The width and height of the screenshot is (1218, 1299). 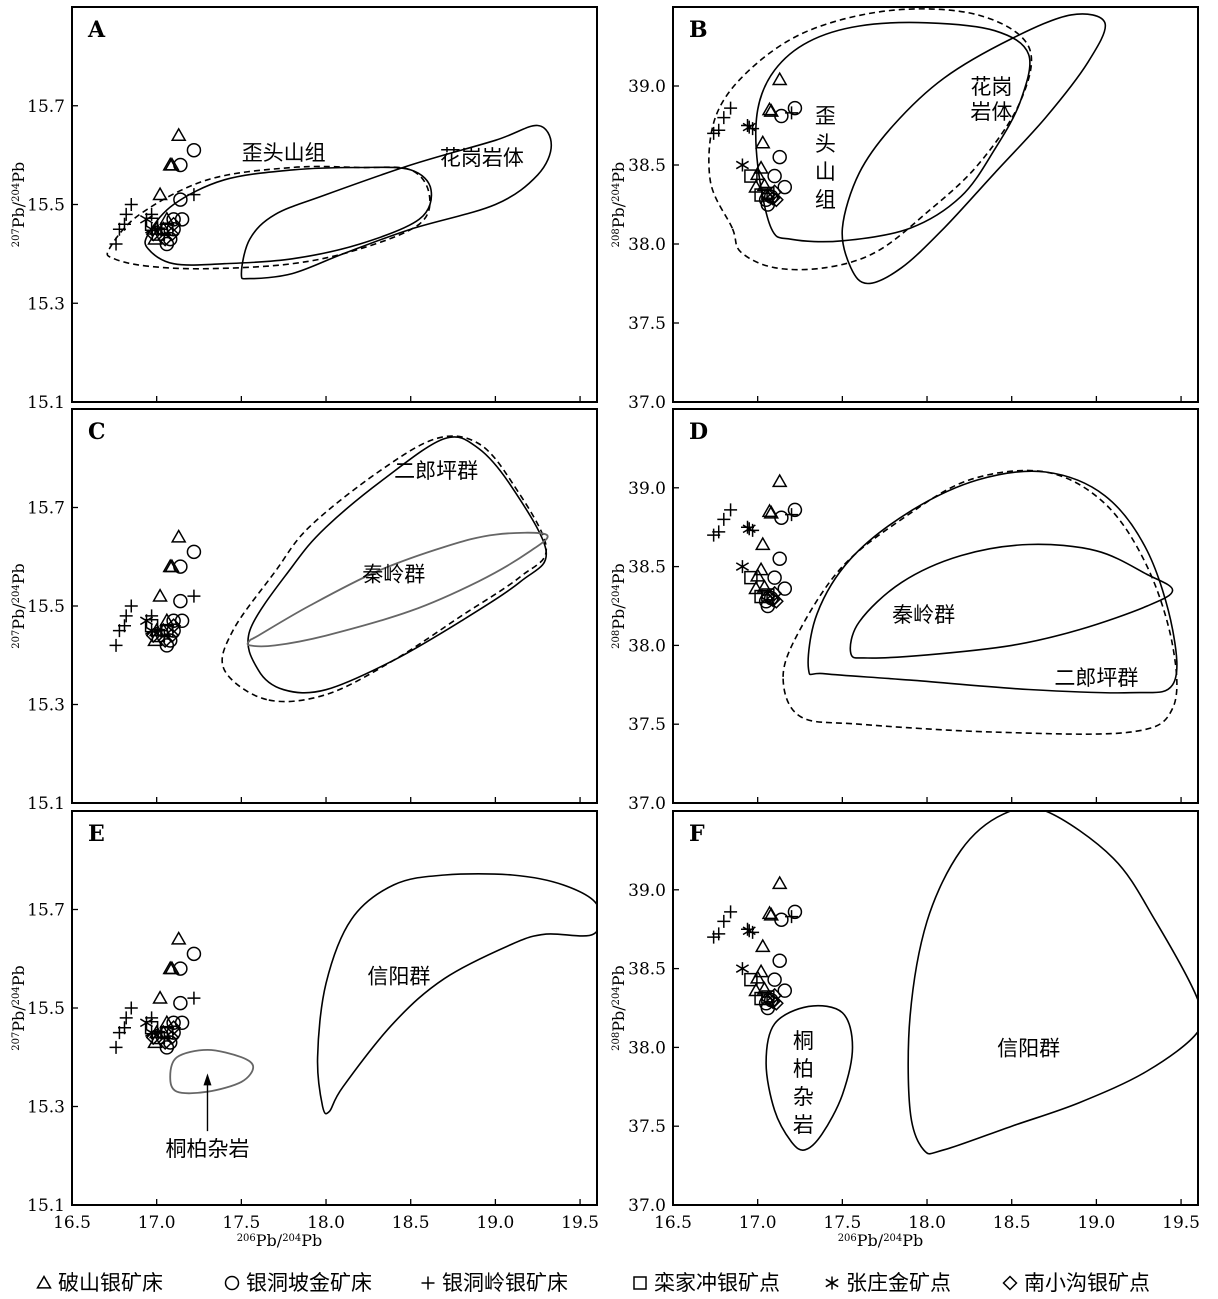 What do you see at coordinates (593, 1283) in the screenshot?
I see `legend: 破山银矿床 银洞坡金矿床 银洞岭银矿床 栾家冲银矿点 张庄金矿点 南小沟银矿点` at bounding box center [593, 1283].